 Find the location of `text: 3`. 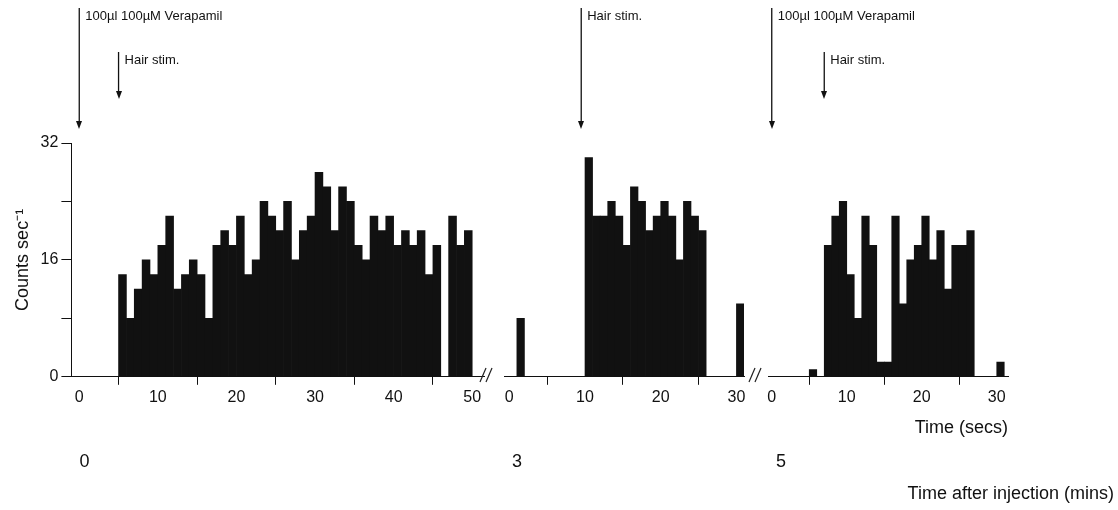

text: 3 is located at coordinates (517, 460).